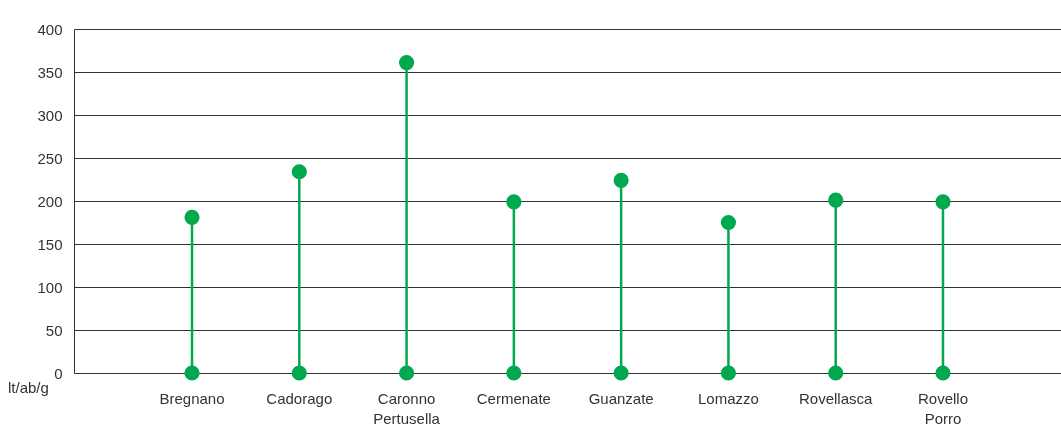  Describe the element at coordinates (407, 408) in the screenshot. I see `x-tick-label: Caronno Pertusella` at that location.